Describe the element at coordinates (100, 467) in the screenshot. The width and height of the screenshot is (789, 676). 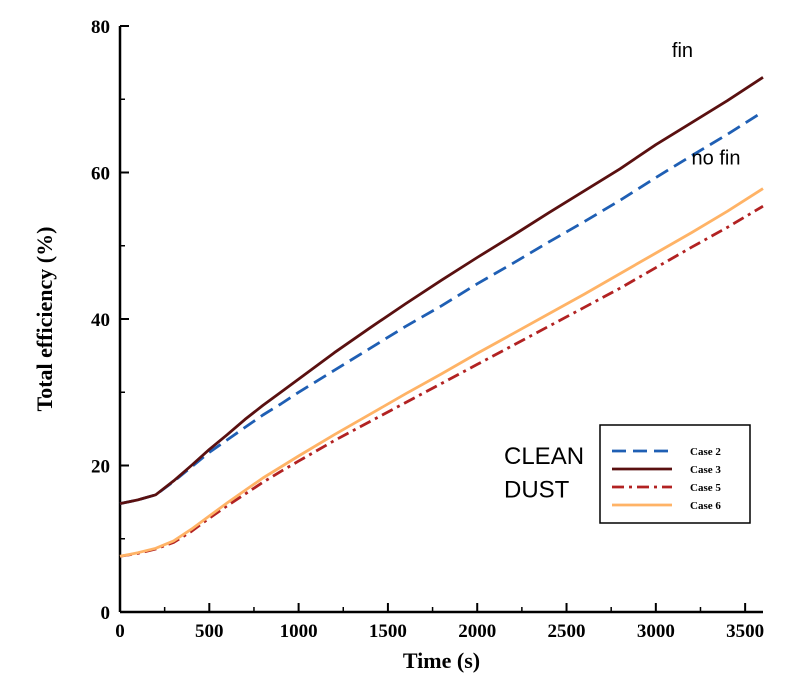
I see `y-tick-label: 20` at that location.